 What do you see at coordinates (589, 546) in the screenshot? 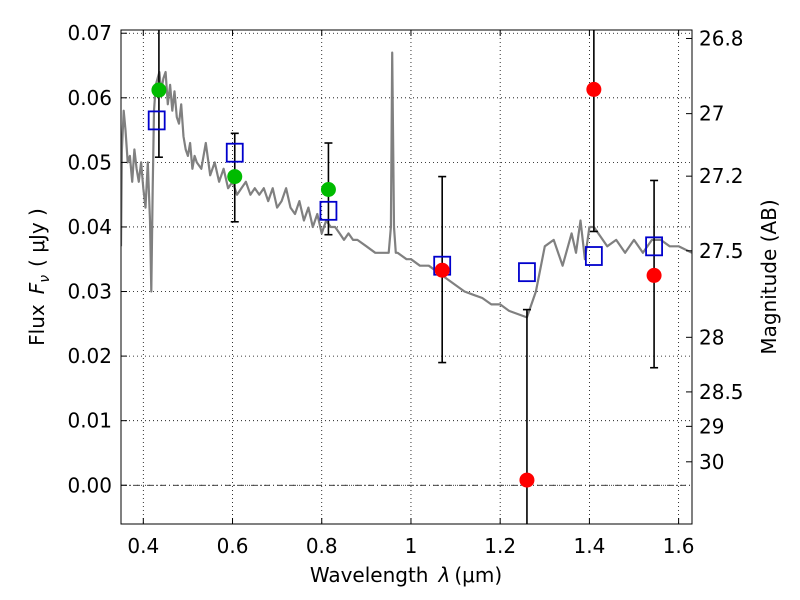
I see `x-tick-label: 1.4` at bounding box center [589, 546].